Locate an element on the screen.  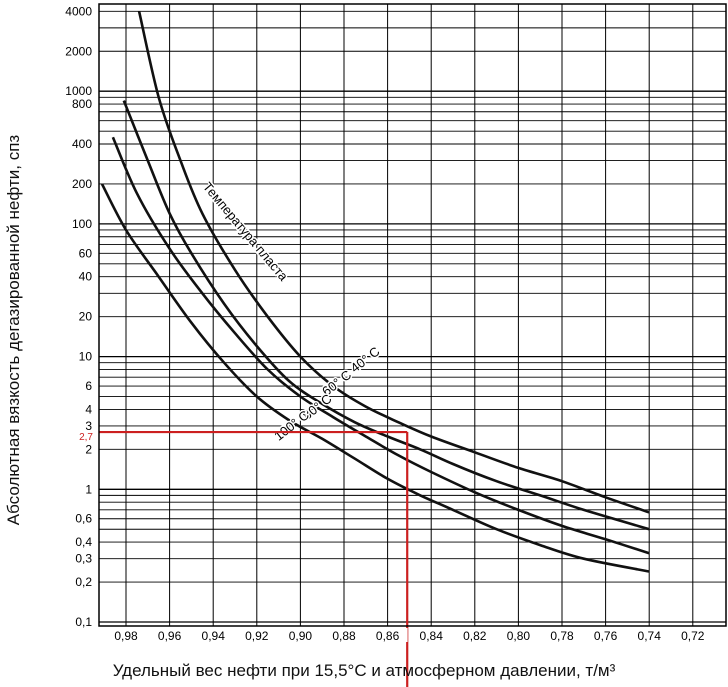
x-tick-11: 0,76 is located at coordinates (606, 636).